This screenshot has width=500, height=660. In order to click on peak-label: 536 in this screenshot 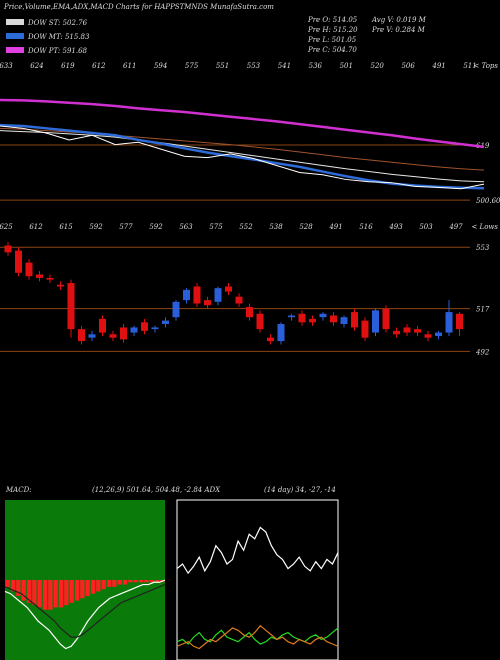, I will do `click(316, 66)`.